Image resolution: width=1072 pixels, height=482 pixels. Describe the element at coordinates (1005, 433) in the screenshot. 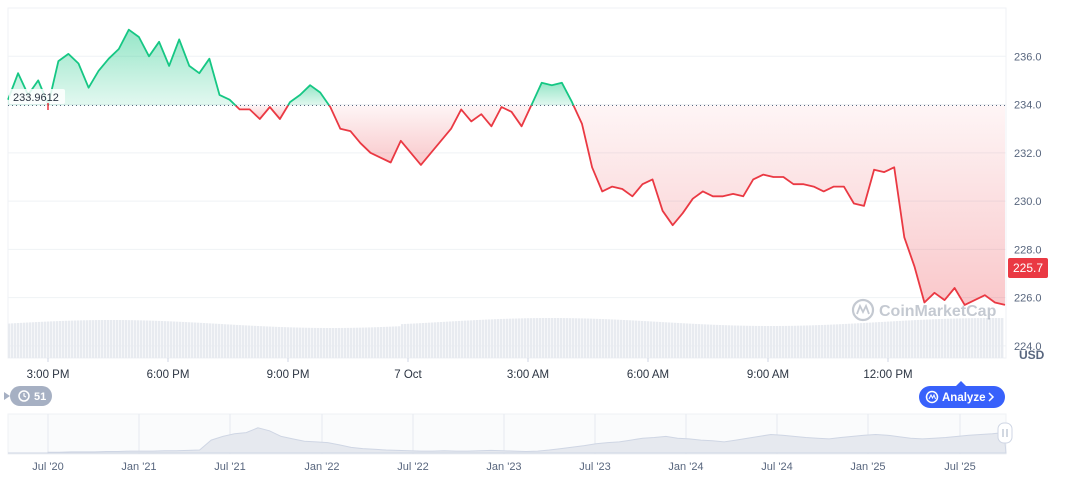

I see `navigator-handle` at that location.